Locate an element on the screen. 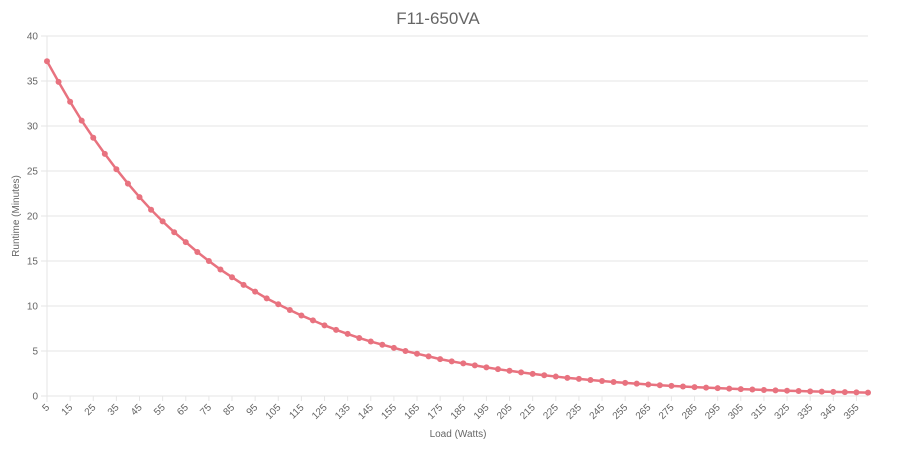 Image resolution: width=900 pixels, height=451 pixels. x-tick-label: 65 is located at coordinates (183, 410).